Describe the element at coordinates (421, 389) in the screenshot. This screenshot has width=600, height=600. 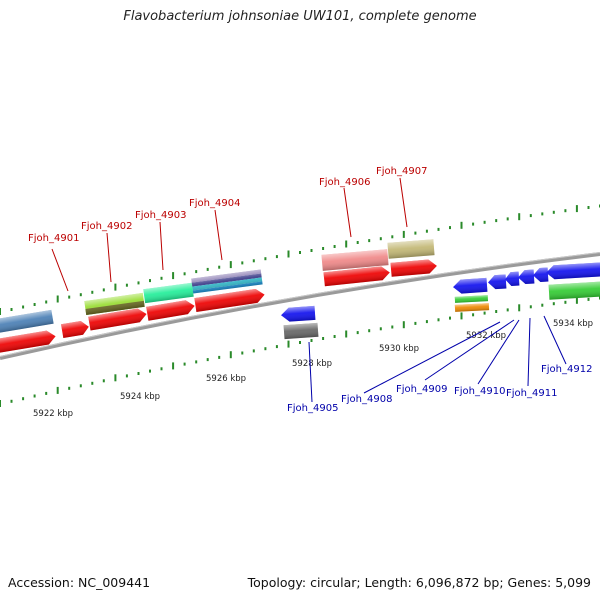
I see `gene-label-fjoh-4909: Fjoh_4909` at that location.